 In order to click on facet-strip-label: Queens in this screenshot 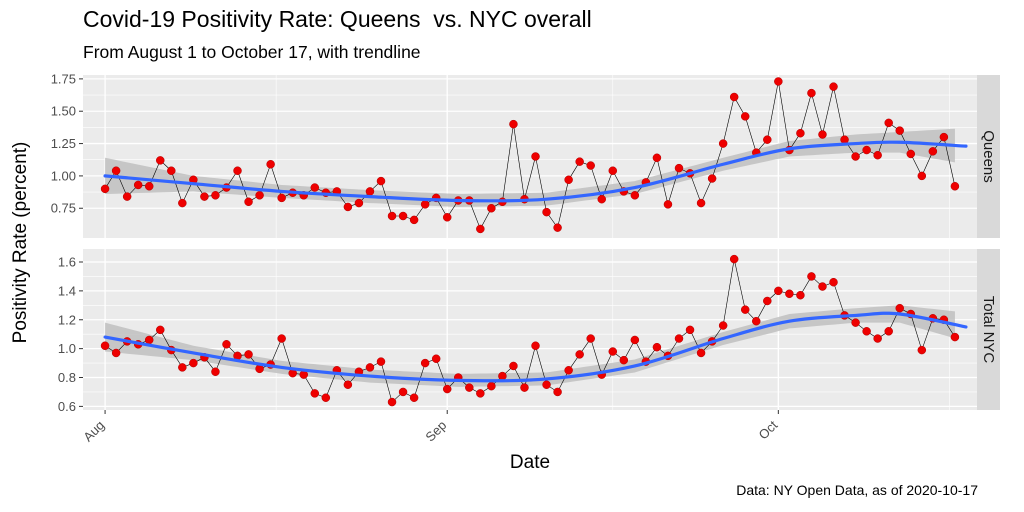, I will do `click(988, 156)`.